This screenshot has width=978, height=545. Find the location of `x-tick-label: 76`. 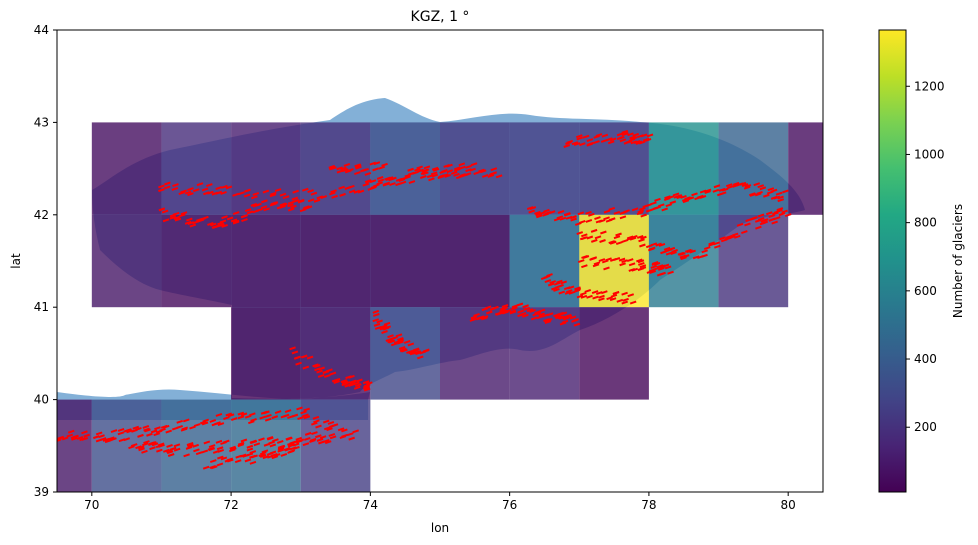

x-tick-label: 76 is located at coordinates (509, 505).